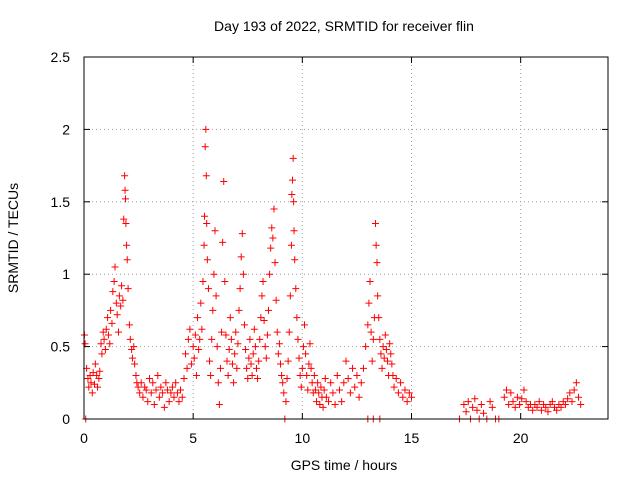  What do you see at coordinates (412, 438) in the screenshot?
I see `x-tick-label: 15` at bounding box center [412, 438].